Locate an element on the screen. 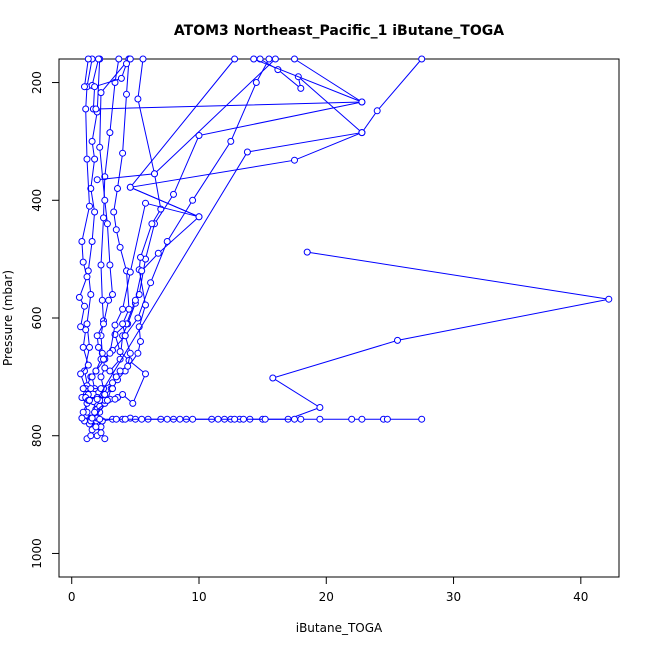 The image size is (650, 655). y-tick-label: 400 is located at coordinates (37, 200).